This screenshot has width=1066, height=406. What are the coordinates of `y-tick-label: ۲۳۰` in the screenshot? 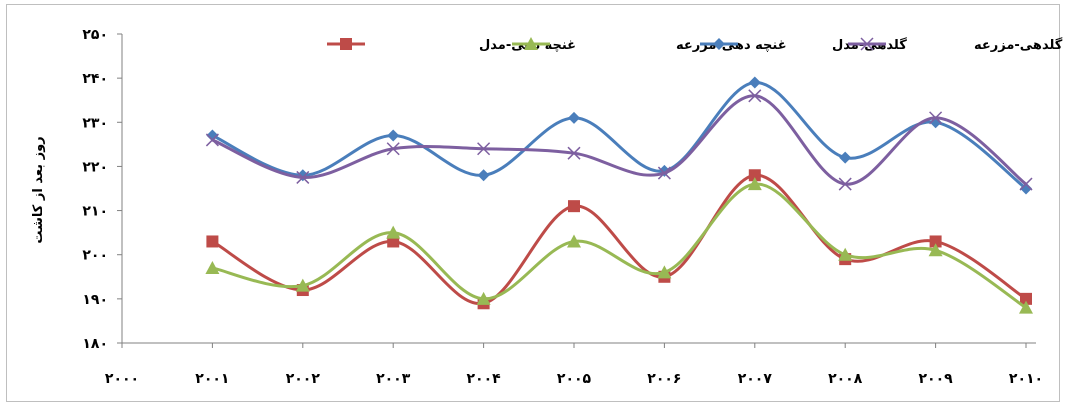 It's located at (95, 123).